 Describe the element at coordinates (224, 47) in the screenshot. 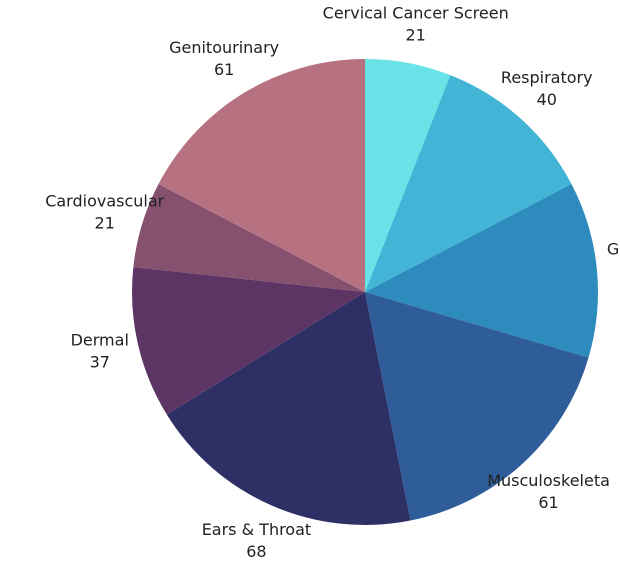

I see `slice-label: Genitourinary` at that location.